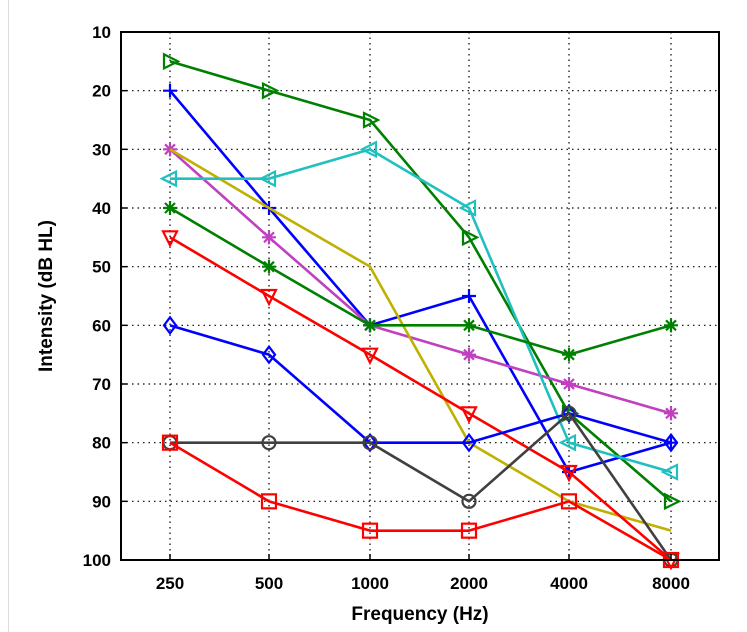 This screenshot has height=632, width=747. What do you see at coordinates (101, 208) in the screenshot?
I see `y-tick-label: 40` at bounding box center [101, 208].